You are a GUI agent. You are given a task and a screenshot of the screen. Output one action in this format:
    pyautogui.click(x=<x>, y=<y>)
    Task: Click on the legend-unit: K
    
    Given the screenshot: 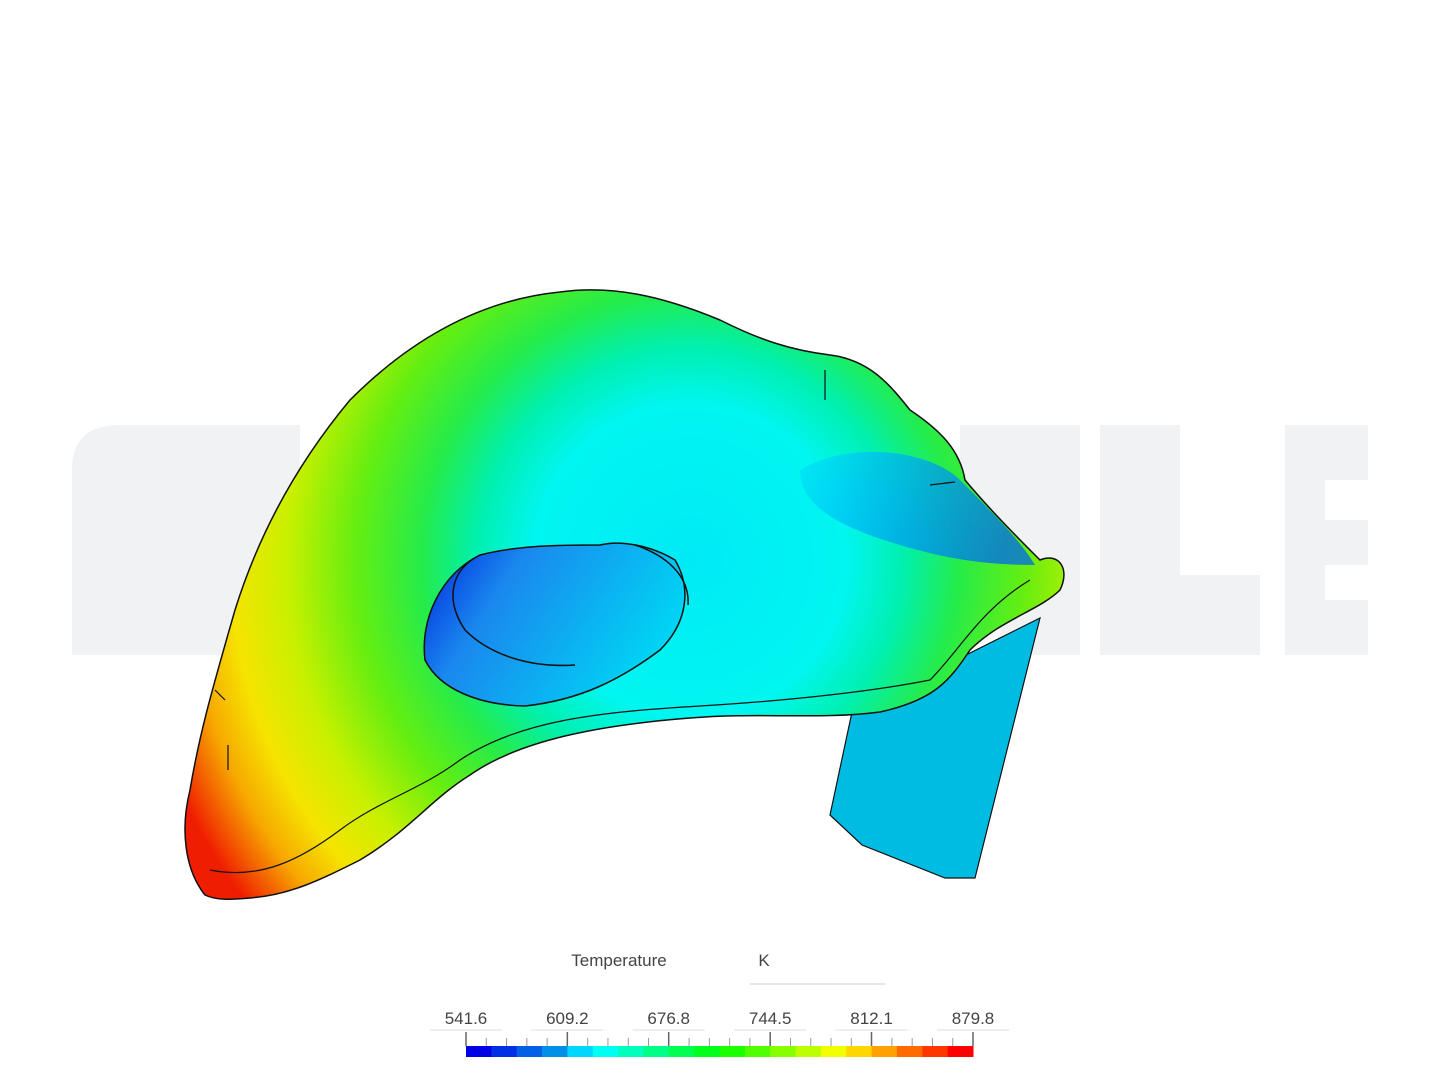 What is the action you would take?
    pyautogui.click(x=764, y=960)
    